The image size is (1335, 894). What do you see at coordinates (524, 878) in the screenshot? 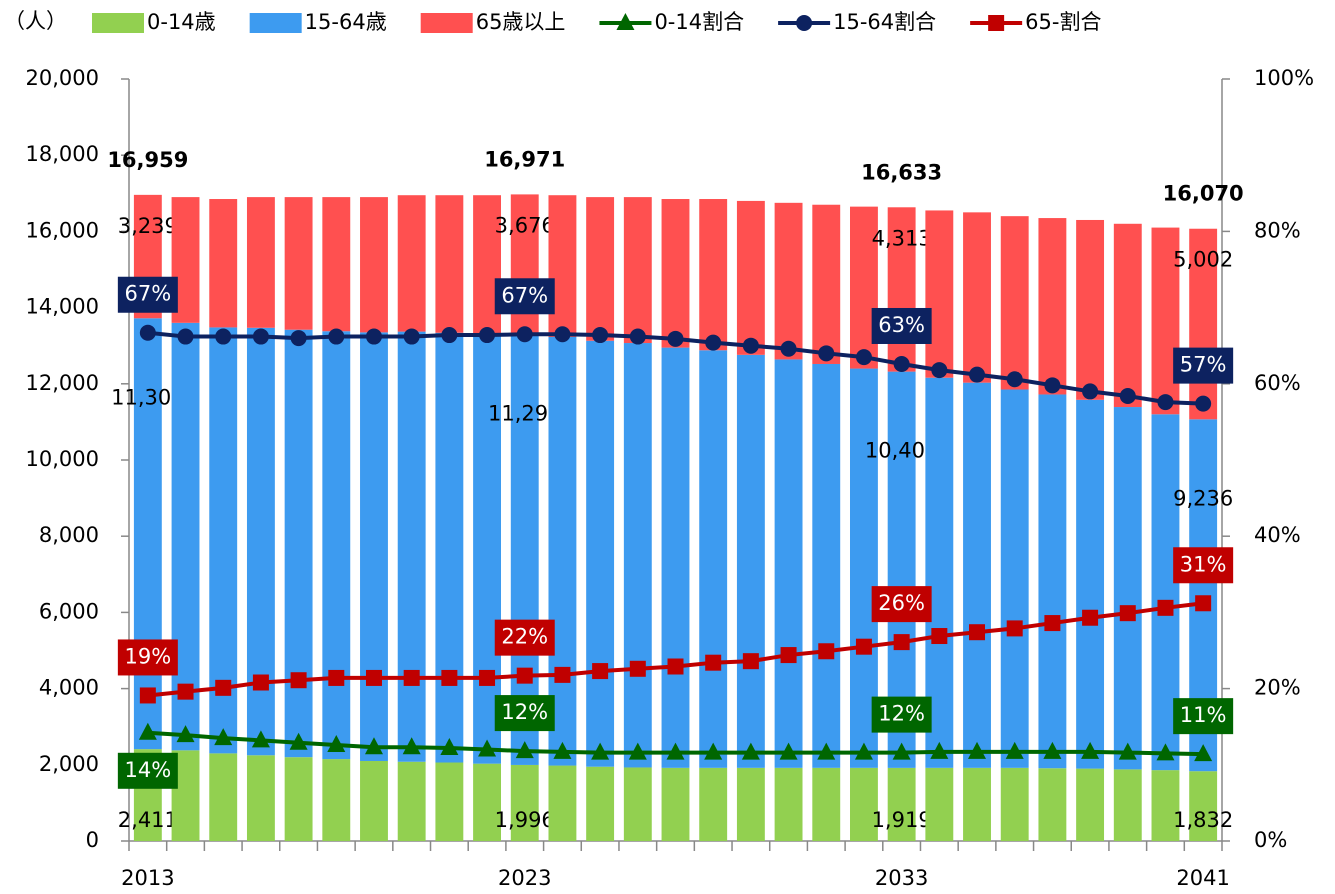
I see `x-tick-label: 2023` at bounding box center [524, 878].